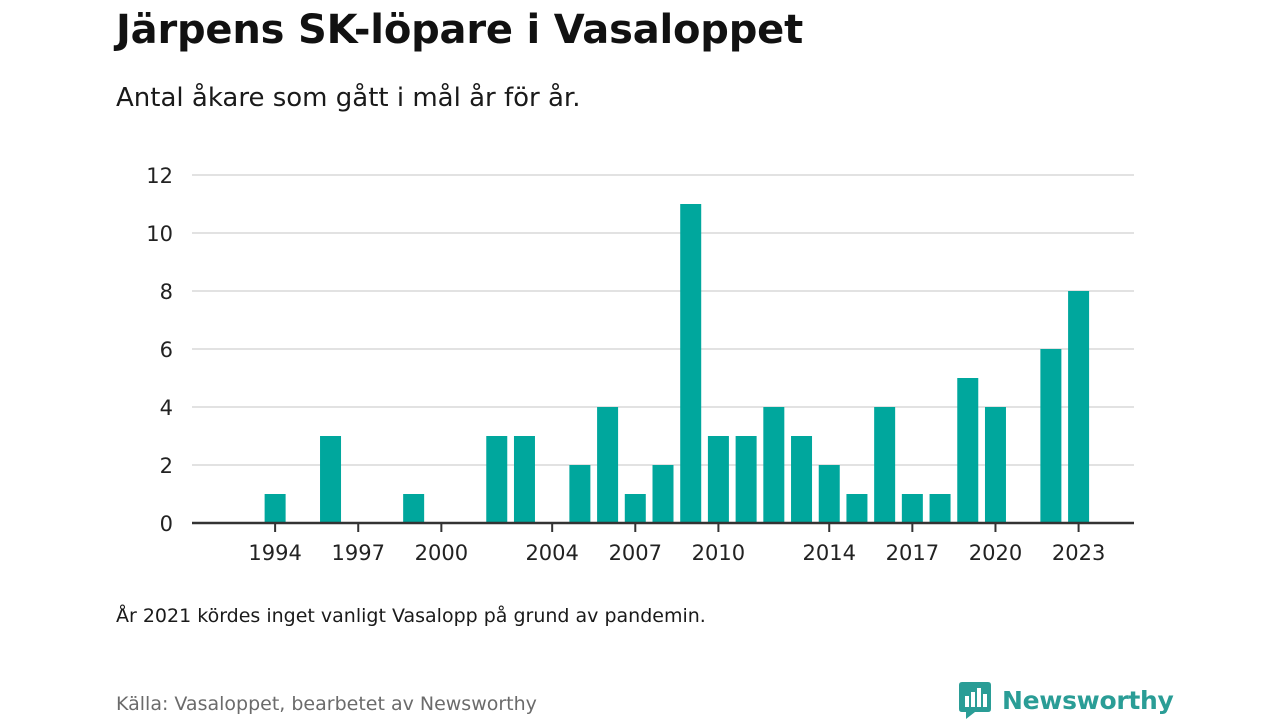  Describe the element at coordinates (663, 494) in the screenshot. I see `bar-2008` at that location.